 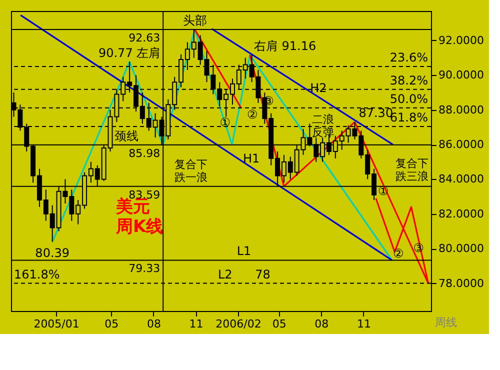 What do you see at coordinates (461, 249) in the screenshot?
I see `y-tick-label: 80.0000` at bounding box center [461, 249].